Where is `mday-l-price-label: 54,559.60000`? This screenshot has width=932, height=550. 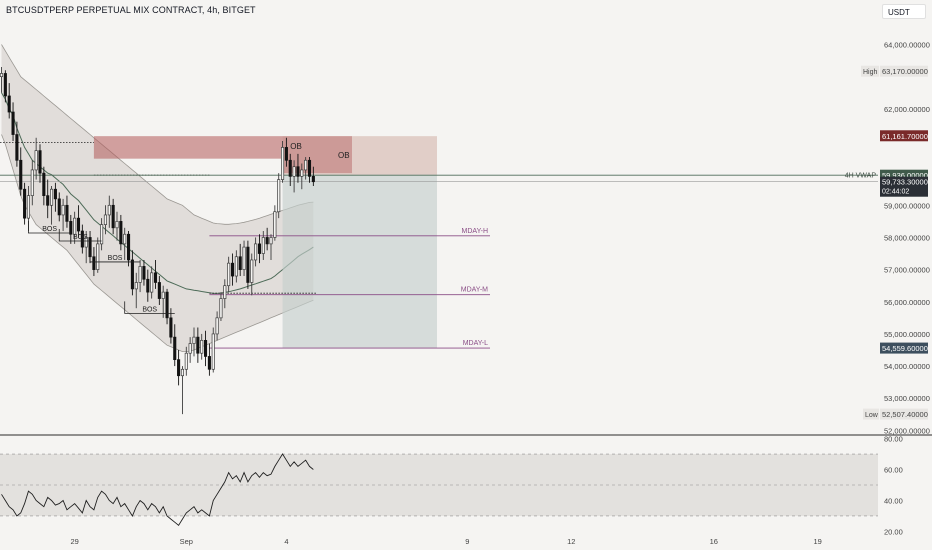
mday-l-price-label: 54,559.60000 is located at coordinates (905, 348).